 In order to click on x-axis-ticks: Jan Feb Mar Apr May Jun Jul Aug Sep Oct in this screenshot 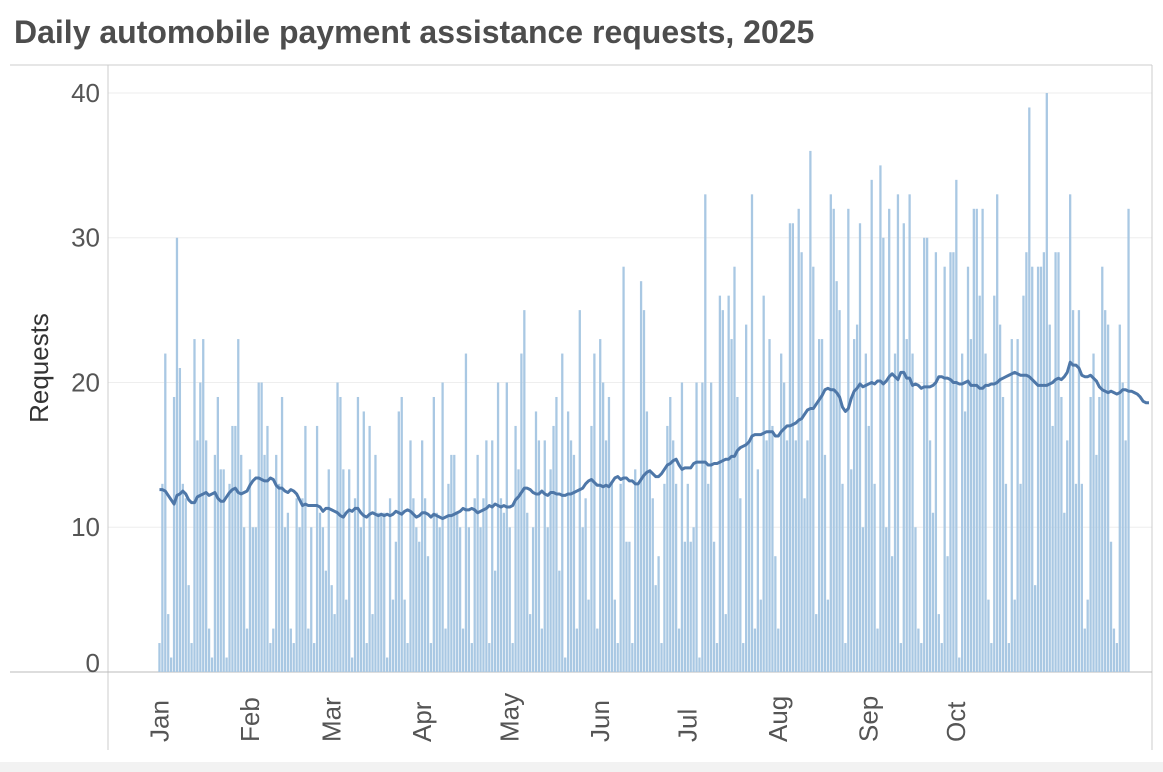, I will do `click(557, 717)`.